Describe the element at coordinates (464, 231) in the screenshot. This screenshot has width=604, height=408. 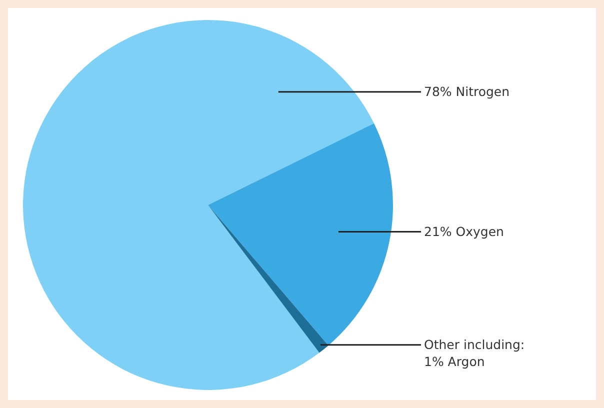
I see `slice-label: 21% Oxygen` at that location.